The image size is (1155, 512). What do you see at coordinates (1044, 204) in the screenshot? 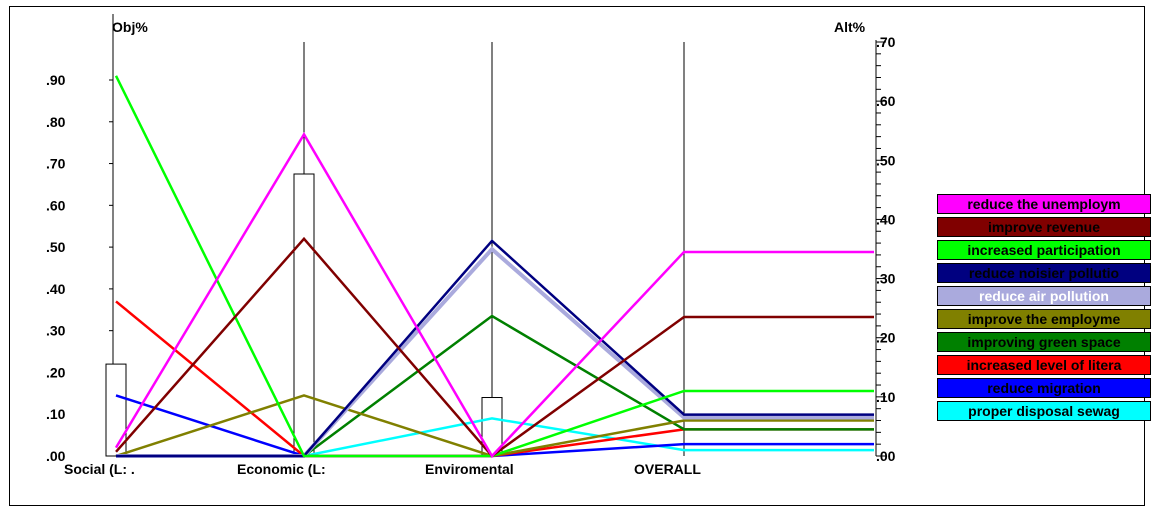
I see `legend-item: reduce the unemploym` at bounding box center [1044, 204].